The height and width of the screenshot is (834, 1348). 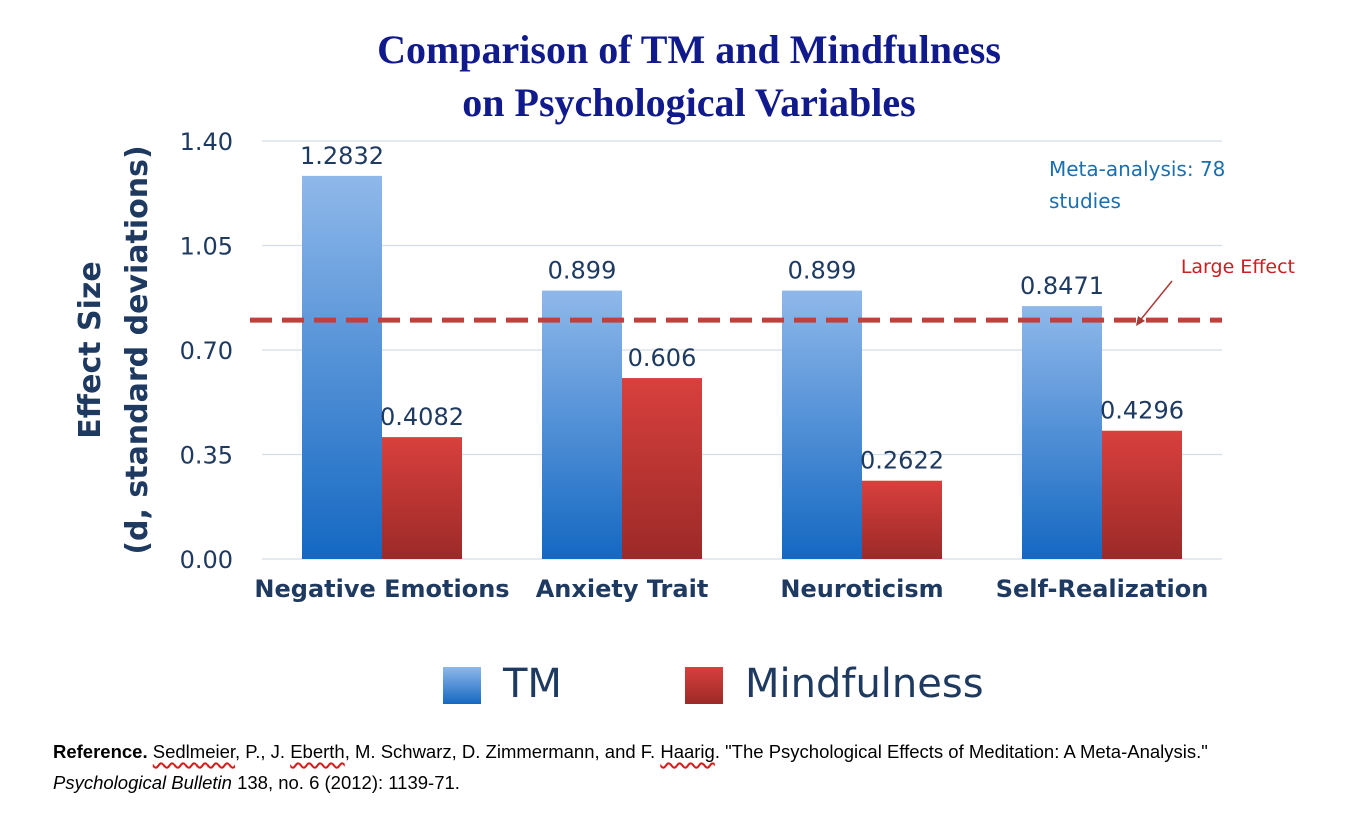 I want to click on chart-title-line-2: on Psychological Variables, so click(x=688, y=102).